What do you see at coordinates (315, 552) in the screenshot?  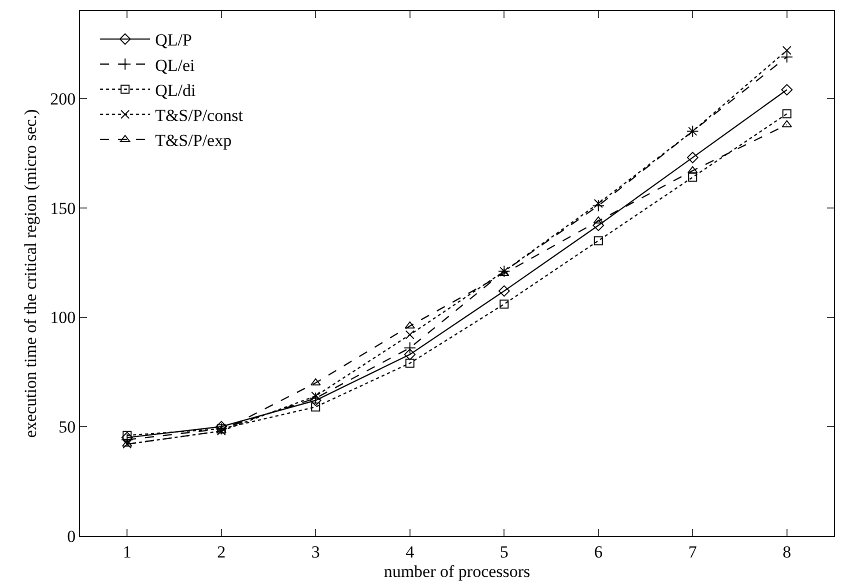 I see `x-tick-label: 3` at bounding box center [315, 552].